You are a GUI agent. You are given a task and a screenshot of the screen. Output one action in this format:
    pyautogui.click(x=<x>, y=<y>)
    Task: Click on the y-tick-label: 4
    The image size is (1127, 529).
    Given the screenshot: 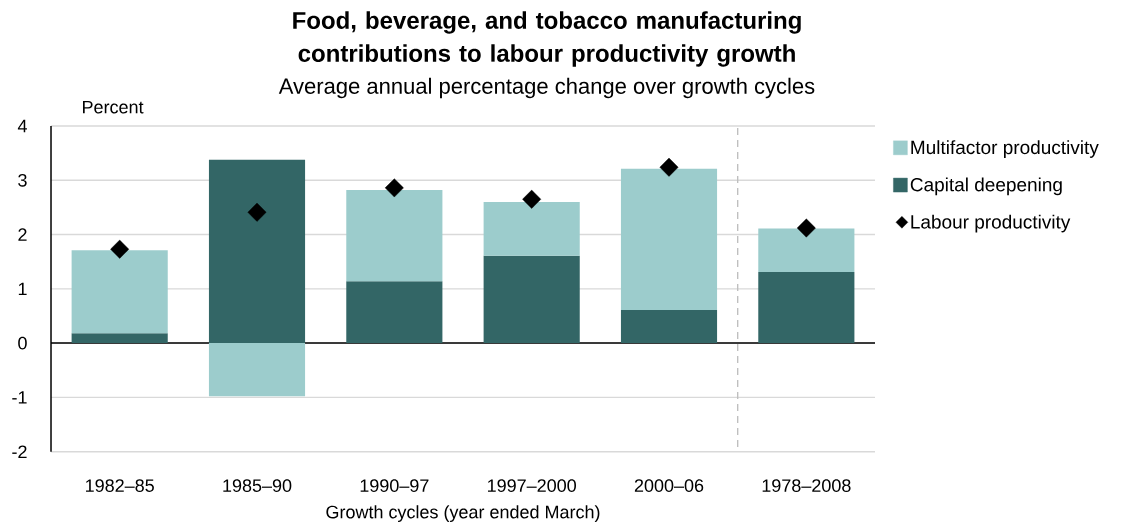 What is the action you would take?
    pyautogui.click(x=22, y=126)
    